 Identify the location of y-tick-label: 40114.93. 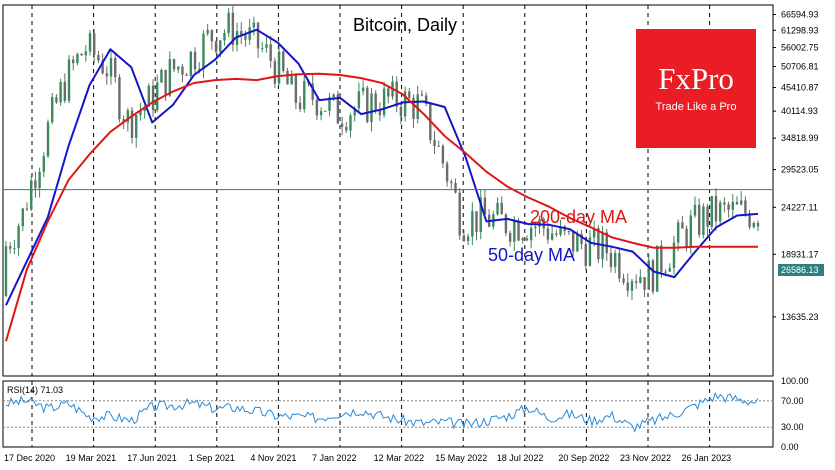
(799, 111).